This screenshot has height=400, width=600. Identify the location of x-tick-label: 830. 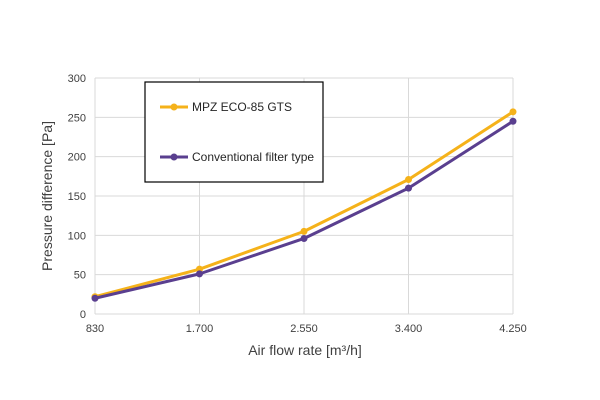
(95, 329).